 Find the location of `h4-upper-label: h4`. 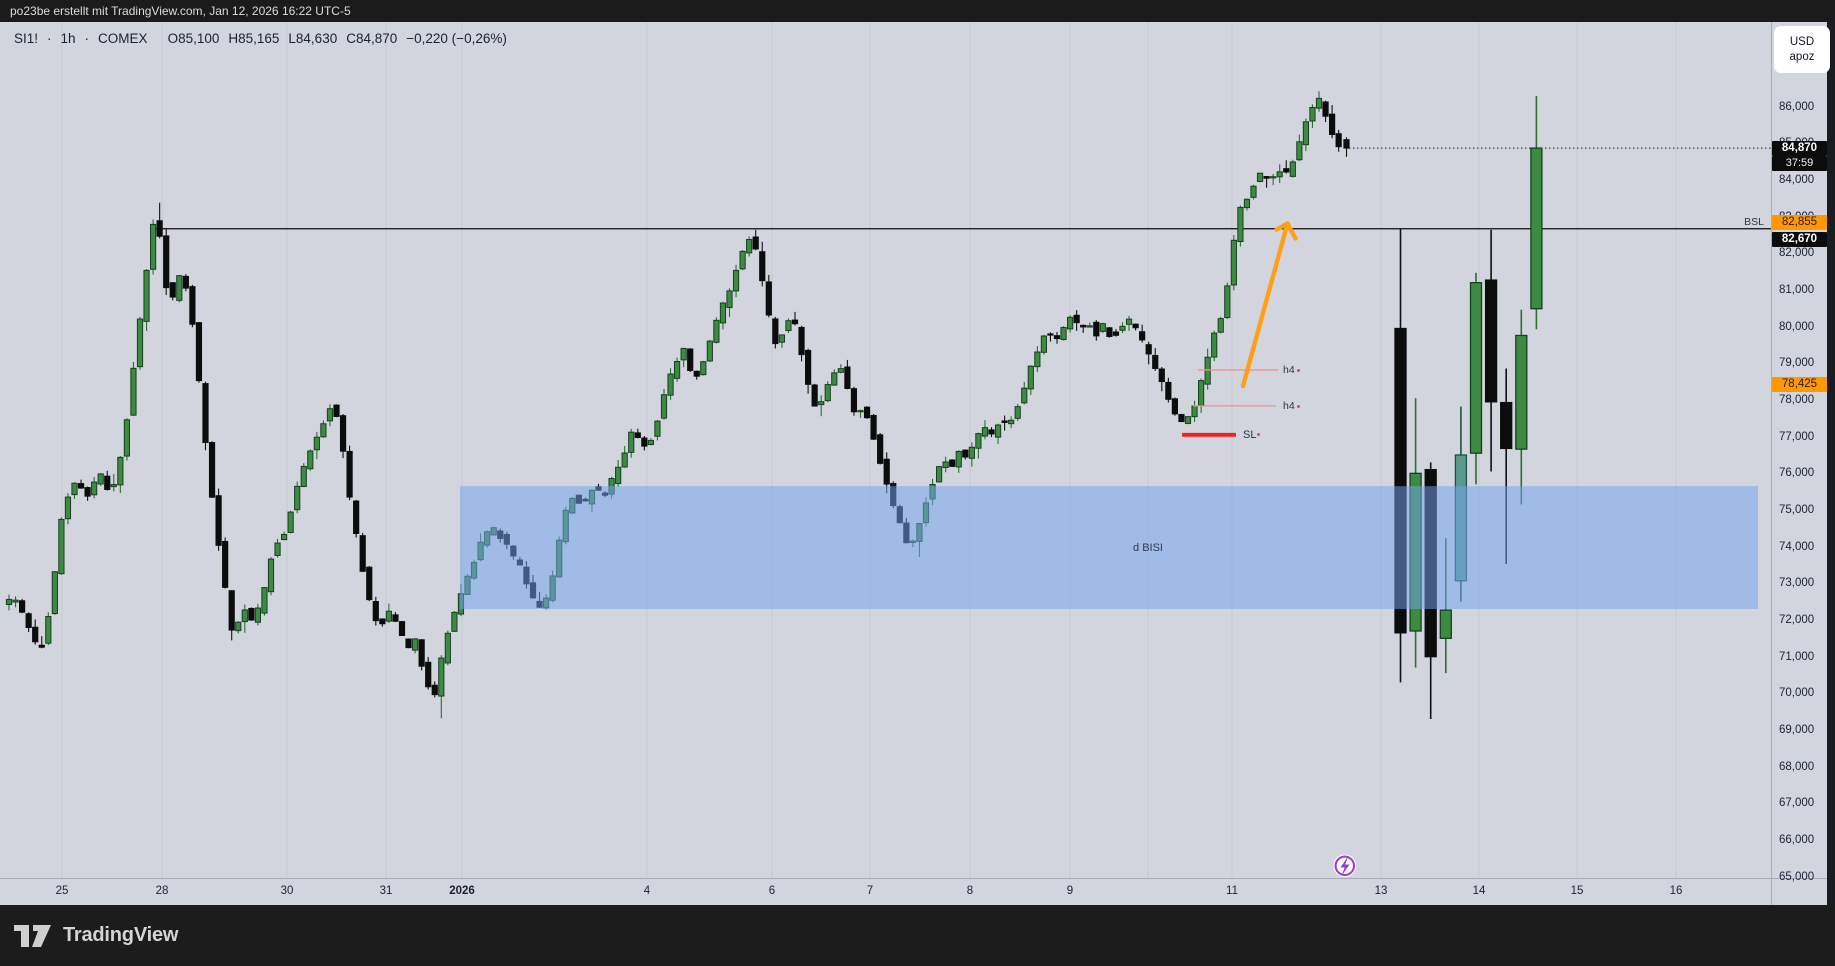

h4-upper-label: h4 is located at coordinates (1289, 369).